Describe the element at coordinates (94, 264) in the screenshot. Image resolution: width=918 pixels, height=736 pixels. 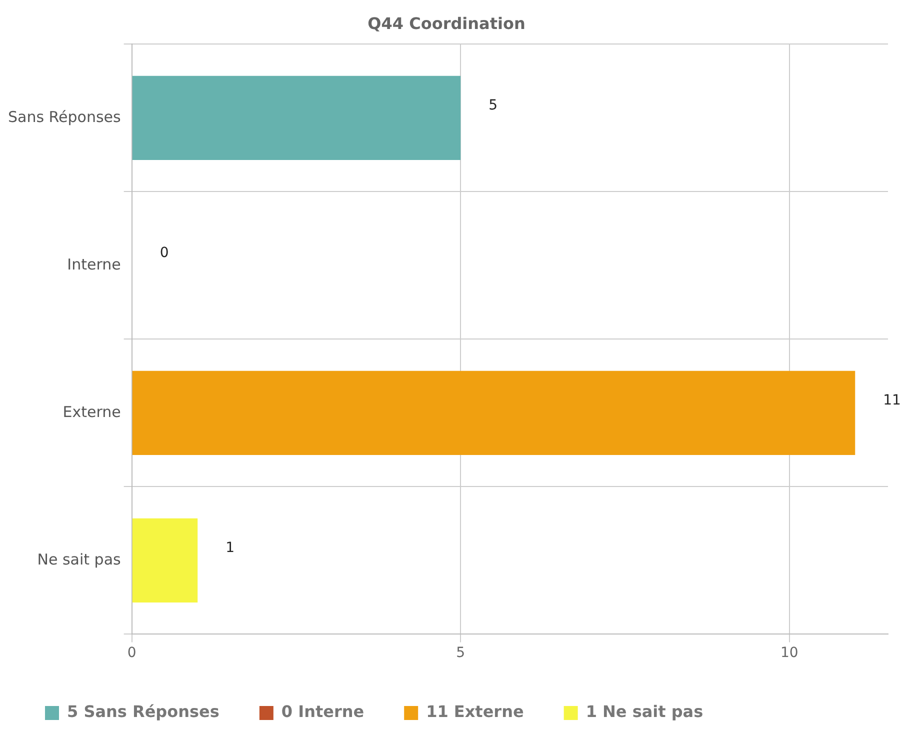
I see `y-tick-label: Interne` at that location.